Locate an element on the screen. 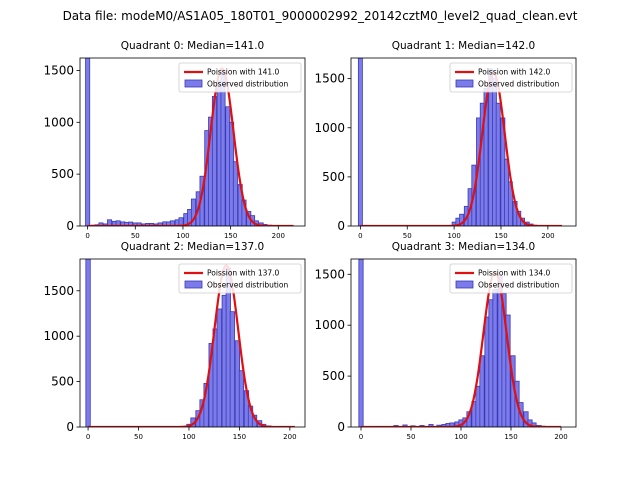 This screenshot has height=480, width=640. legend: Poission with 142.0 Observed distribution is located at coordinates (511, 77).